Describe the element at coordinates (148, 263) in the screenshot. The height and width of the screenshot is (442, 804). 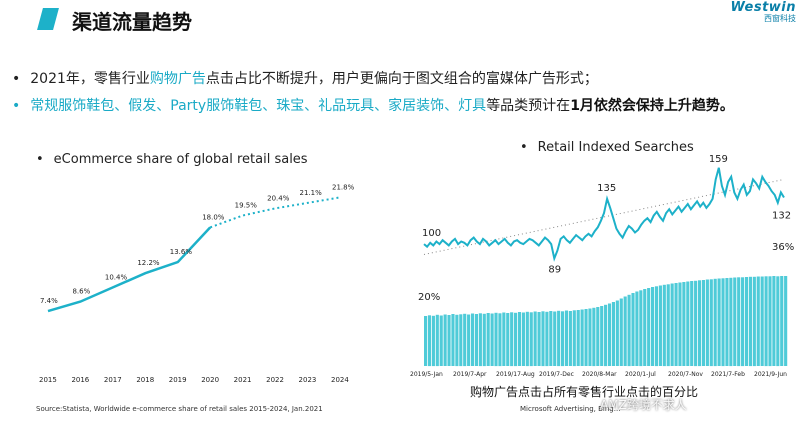
I see `ecommerce-data-label: 12.2%` at that location.